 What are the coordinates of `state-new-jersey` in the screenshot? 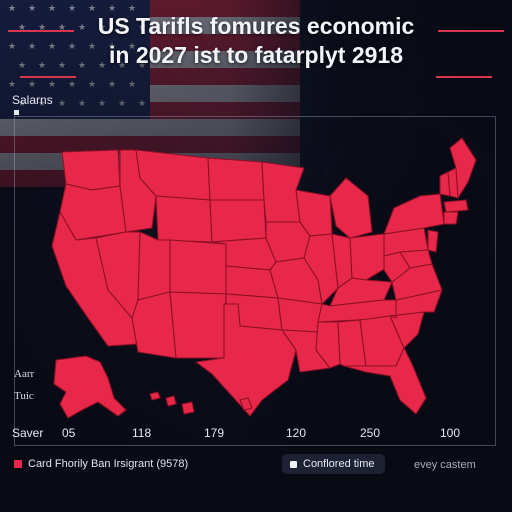 It's located at (433, 241).